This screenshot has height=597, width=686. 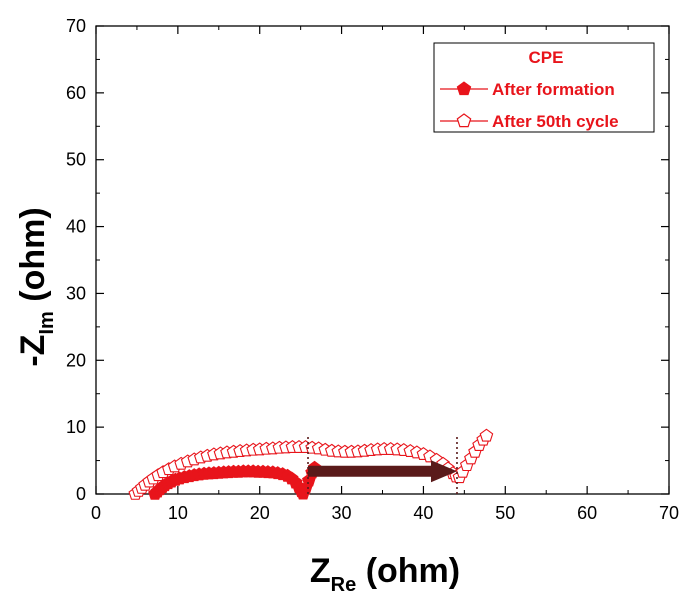 I want to click on y-tick-label: 10, so click(x=76, y=427).